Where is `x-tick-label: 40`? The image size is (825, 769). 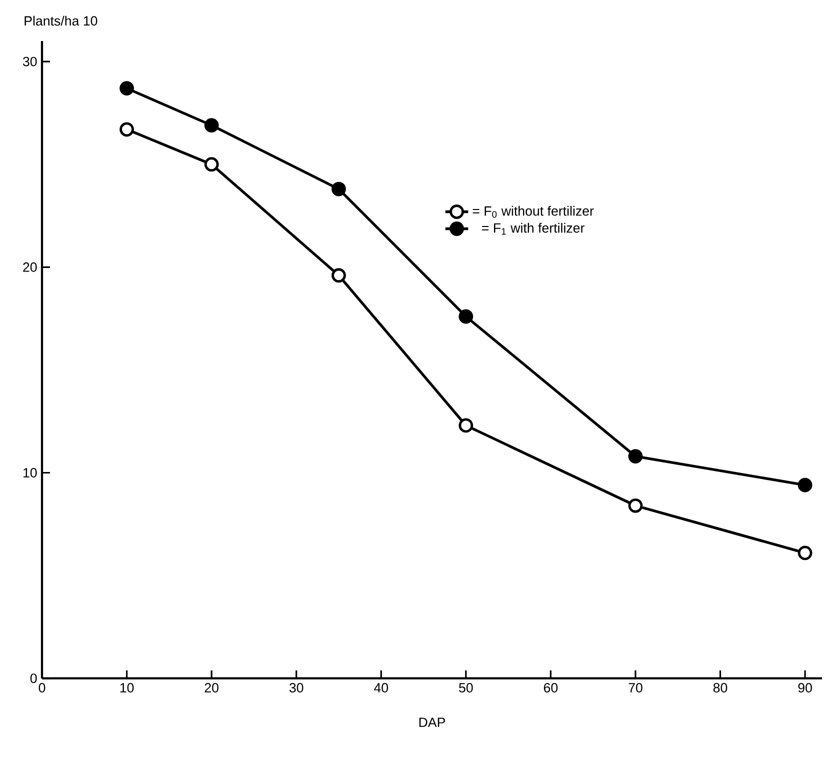 x-tick-label: 40 is located at coordinates (381, 687).